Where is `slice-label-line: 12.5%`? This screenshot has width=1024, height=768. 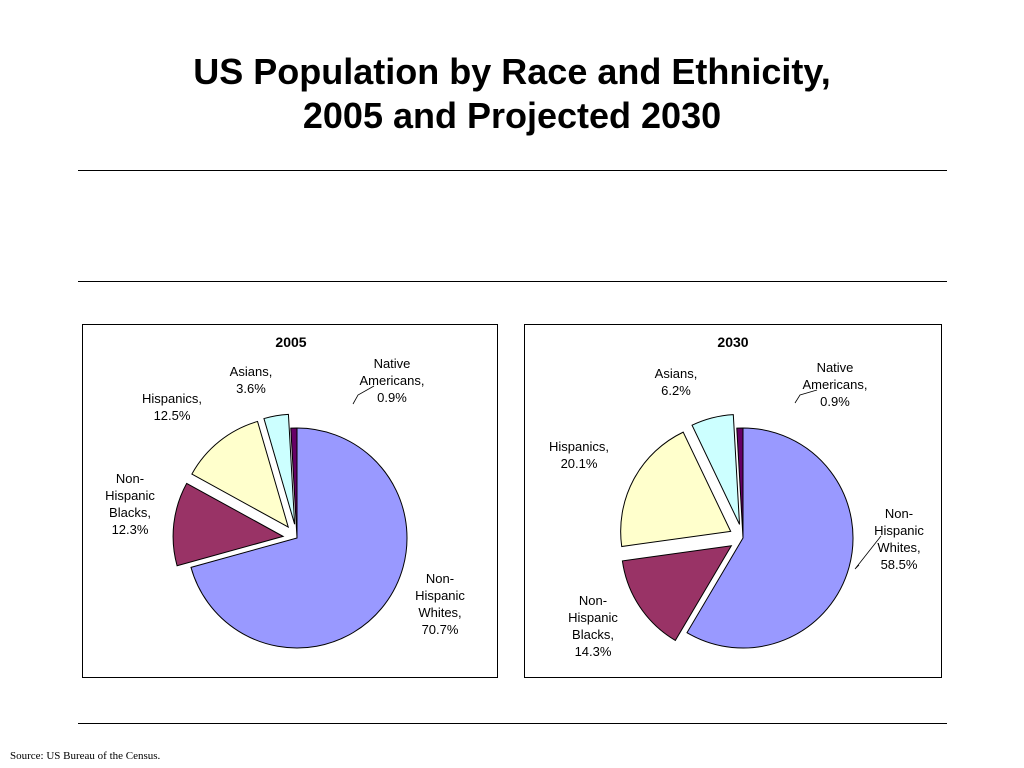 slice-label-line: 12.5% is located at coordinates (172, 415).